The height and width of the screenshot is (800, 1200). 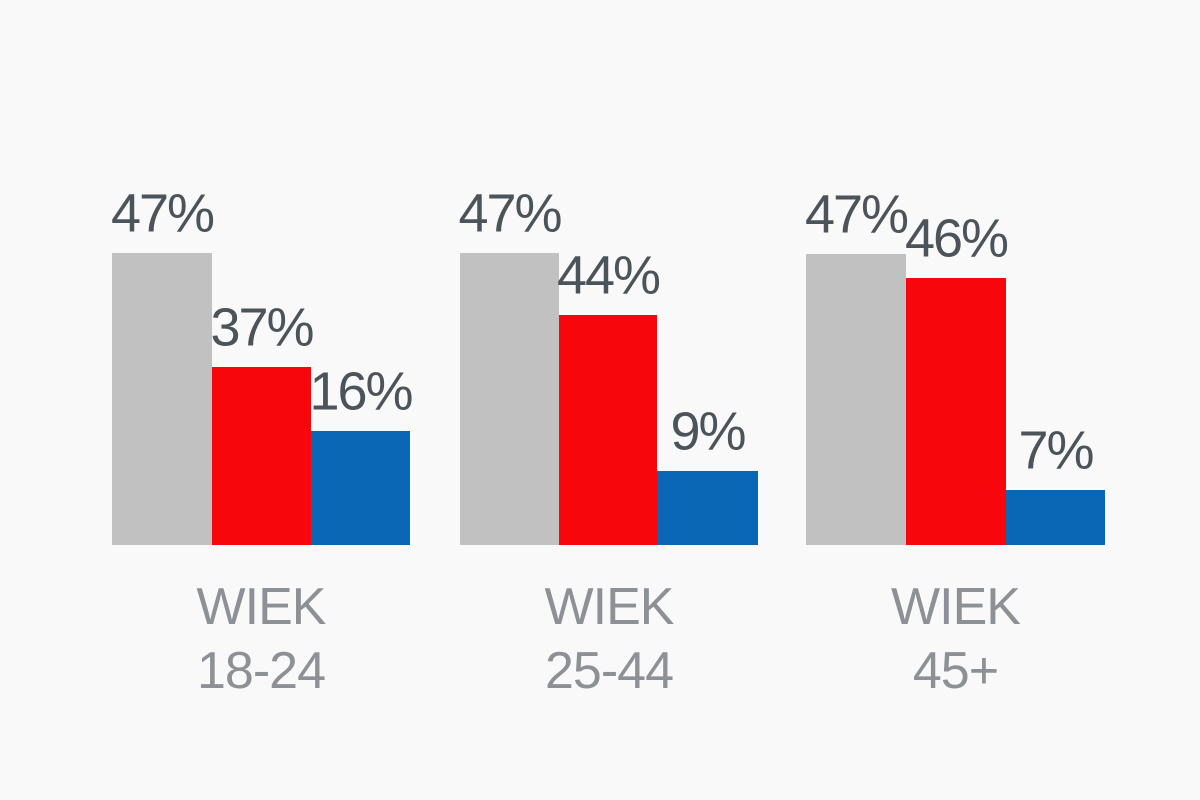 I want to click on group-label-line: 25-44, so click(x=609, y=671).